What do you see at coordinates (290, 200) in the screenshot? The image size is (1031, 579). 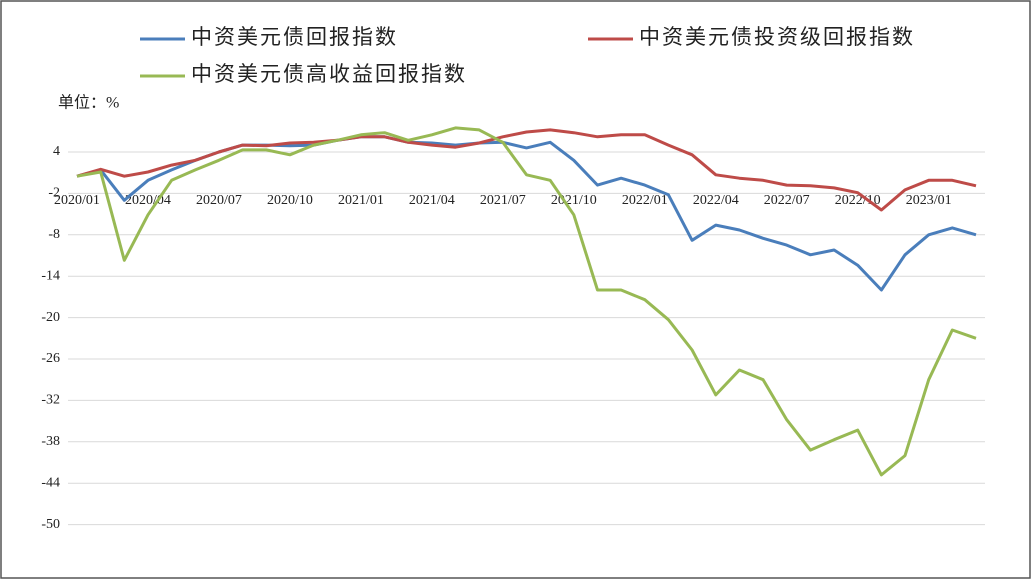 I see `x-tick-label: 2020/10` at bounding box center [290, 200].